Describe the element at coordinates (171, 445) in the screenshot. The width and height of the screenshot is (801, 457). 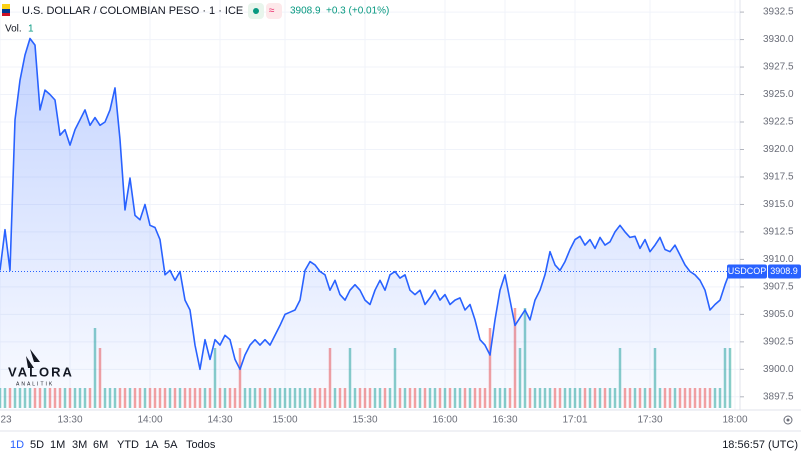
I see `range-button: 5A` at that location.